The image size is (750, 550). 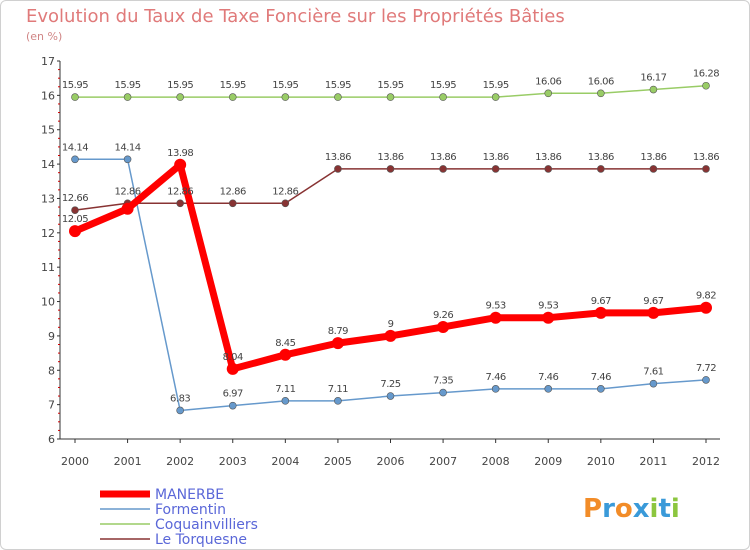 What do you see at coordinates (443, 315) in the screenshot?
I see `data-label: 9.26` at bounding box center [443, 315].